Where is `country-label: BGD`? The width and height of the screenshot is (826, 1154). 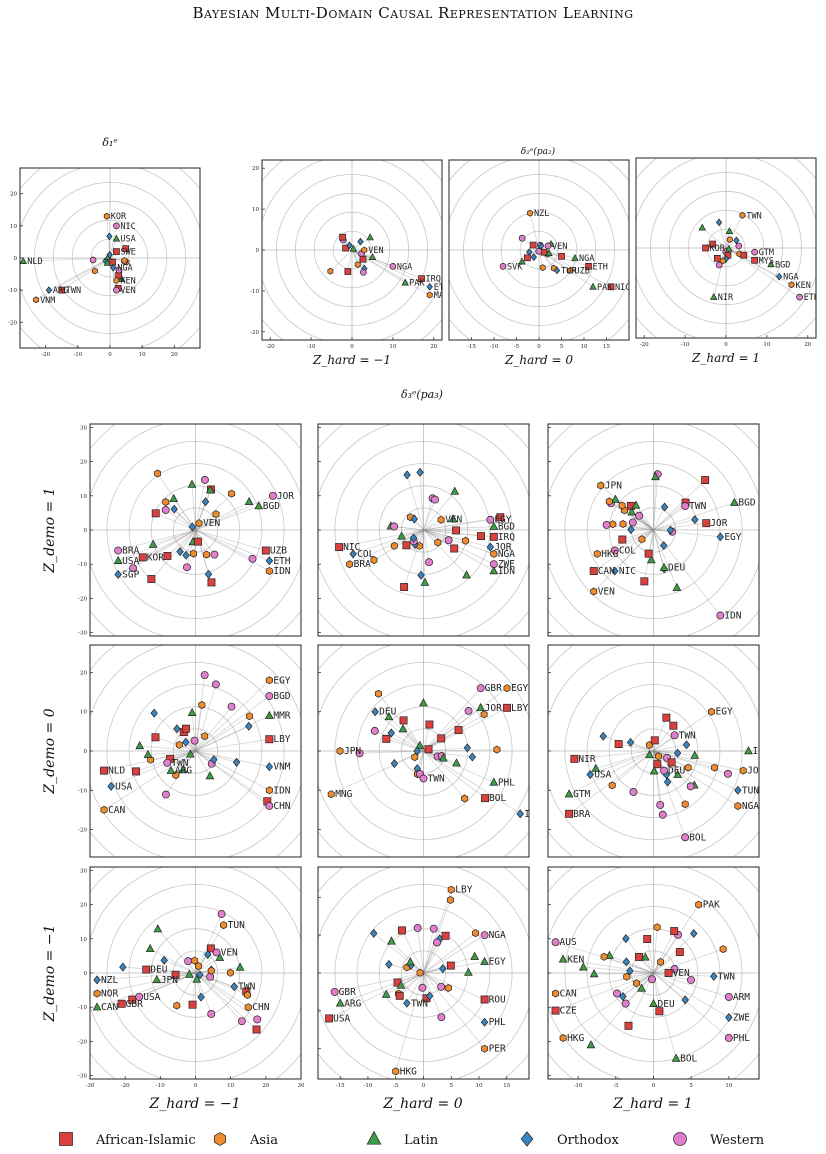 country-label: BGD is located at coordinates (506, 527).